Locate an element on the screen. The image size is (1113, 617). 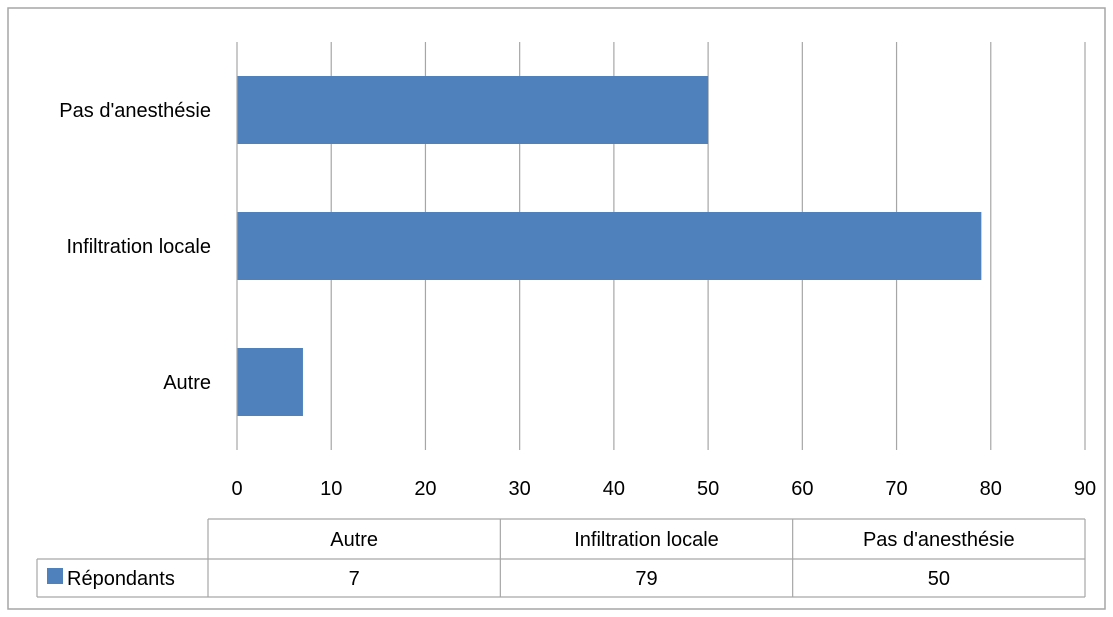
table-header-1: Infiltration locale is located at coordinates (646, 540).